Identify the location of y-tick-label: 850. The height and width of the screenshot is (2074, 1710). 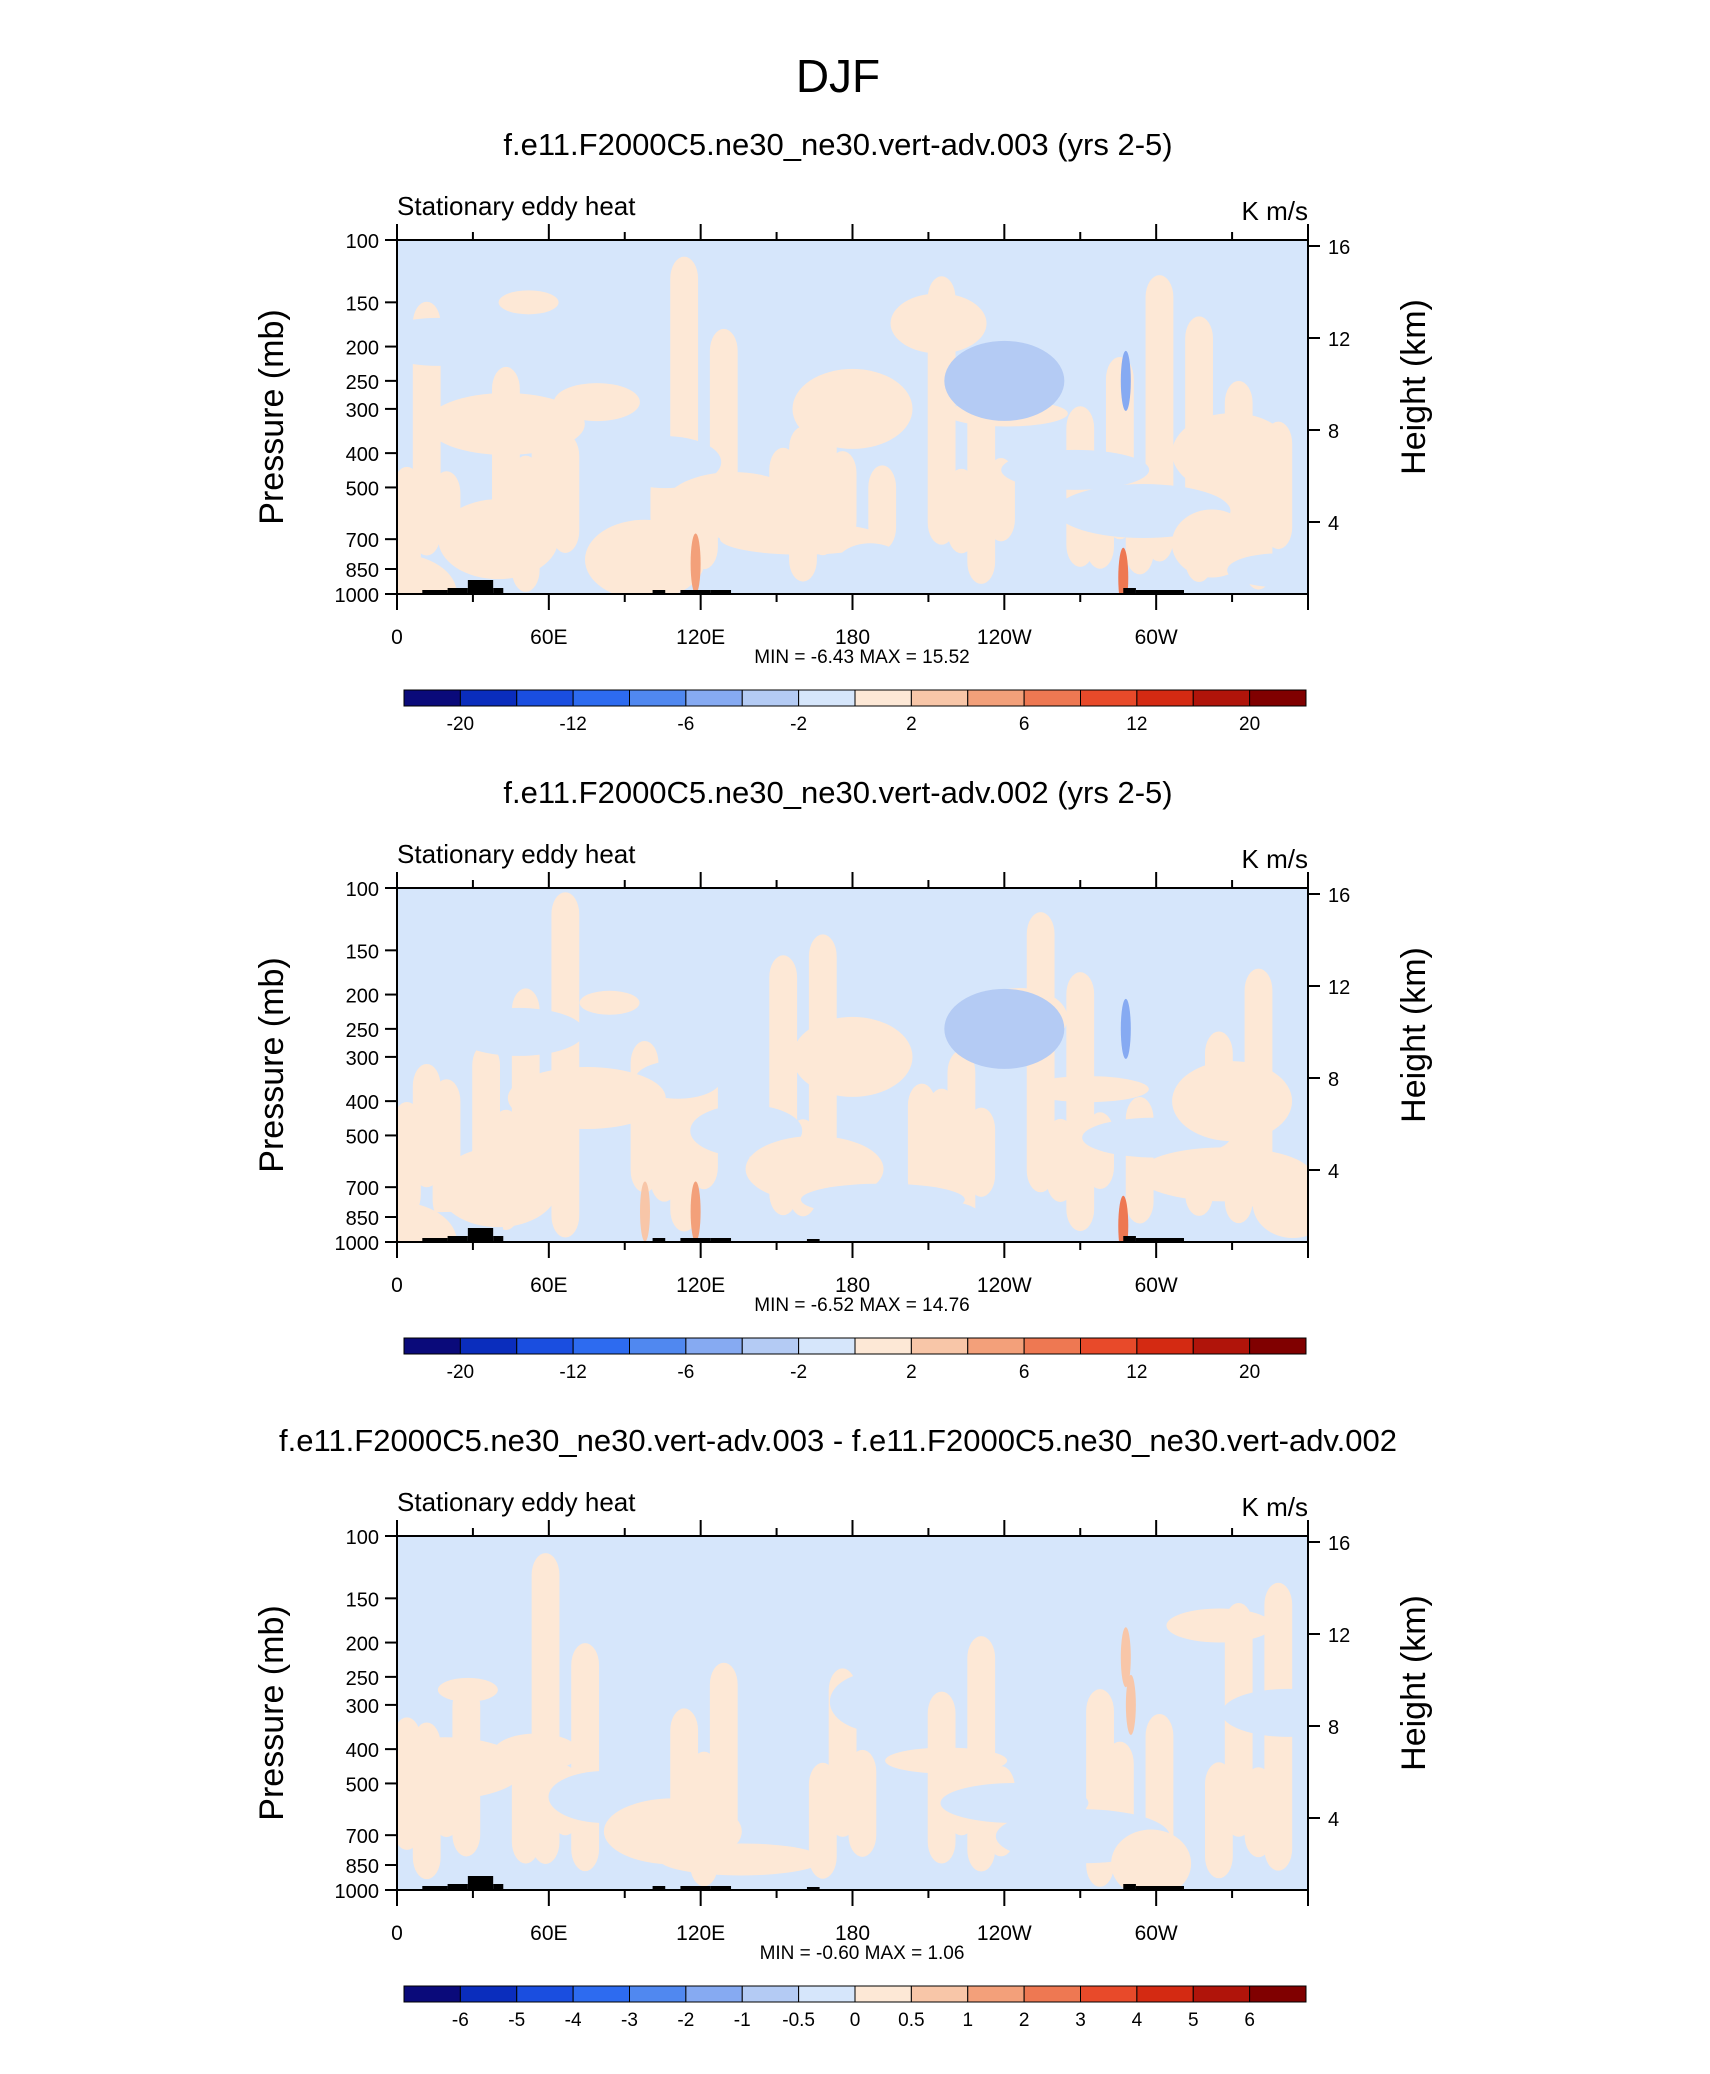
(362, 1867).